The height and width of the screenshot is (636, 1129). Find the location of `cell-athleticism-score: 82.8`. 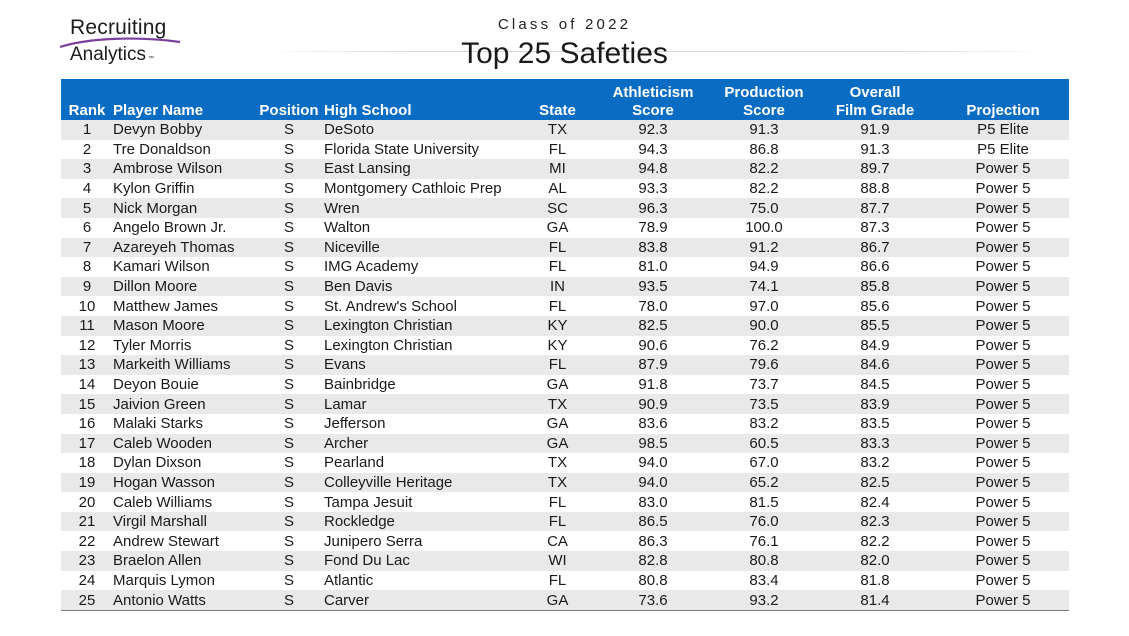

cell-athleticism-score: 82.8 is located at coordinates (653, 561).